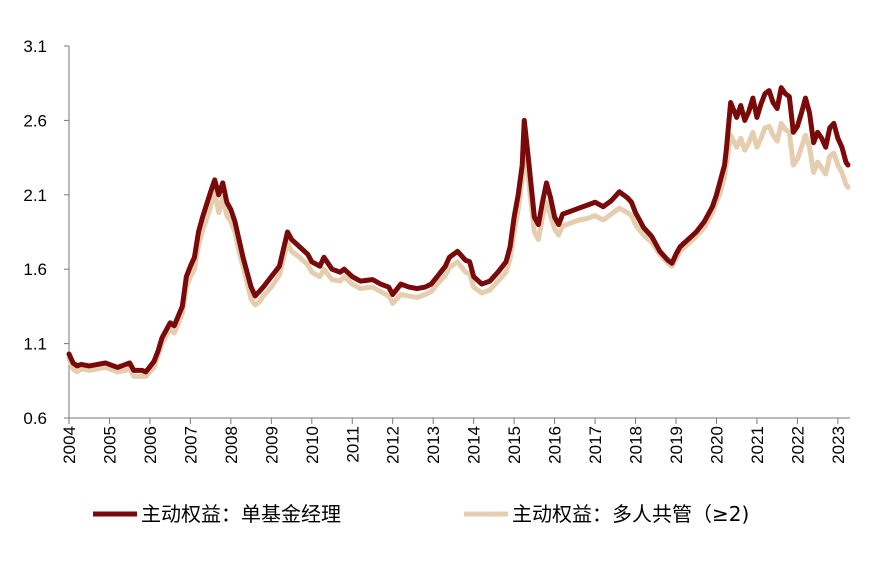  What do you see at coordinates (109, 445) in the screenshot?
I see `x-tick-label: 2005` at bounding box center [109, 445].